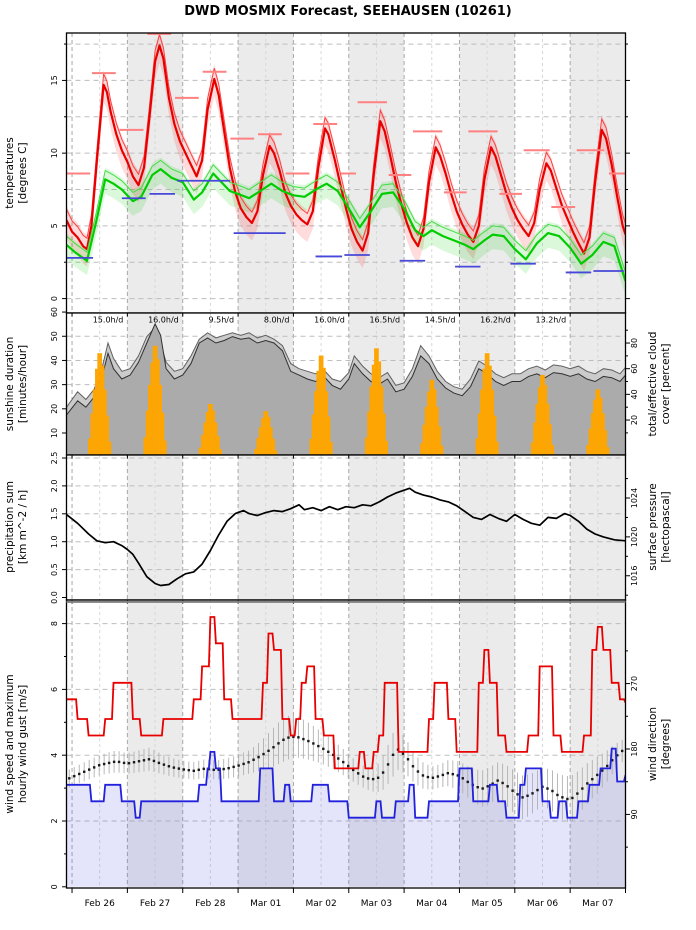 The image size is (696, 930). What do you see at coordinates (54, 409) in the screenshot?
I see `svg-text: 20` at bounding box center [54, 409].